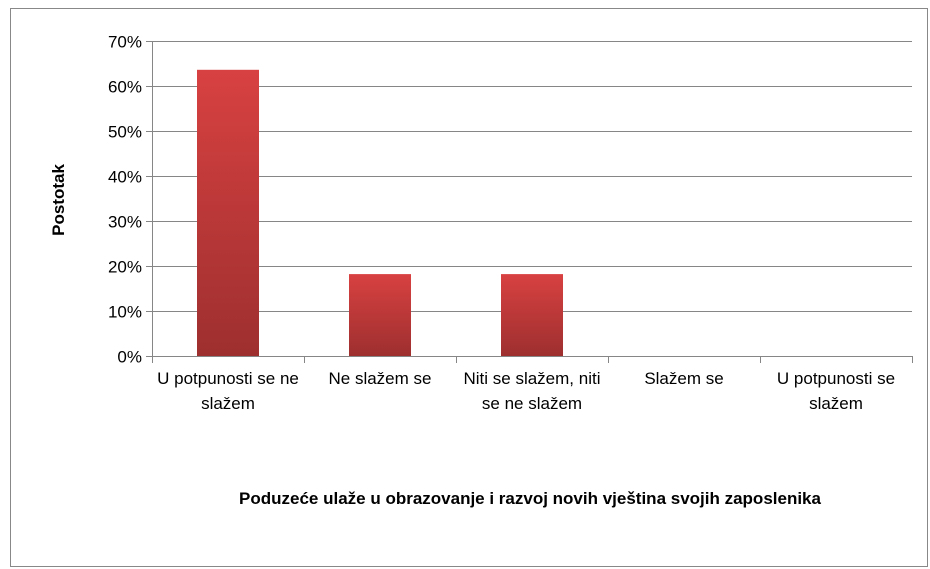 The width and height of the screenshot is (930, 569). Describe the element at coordinates (380, 378) in the screenshot. I see `x-tick-label: Ne slažem se` at that location.